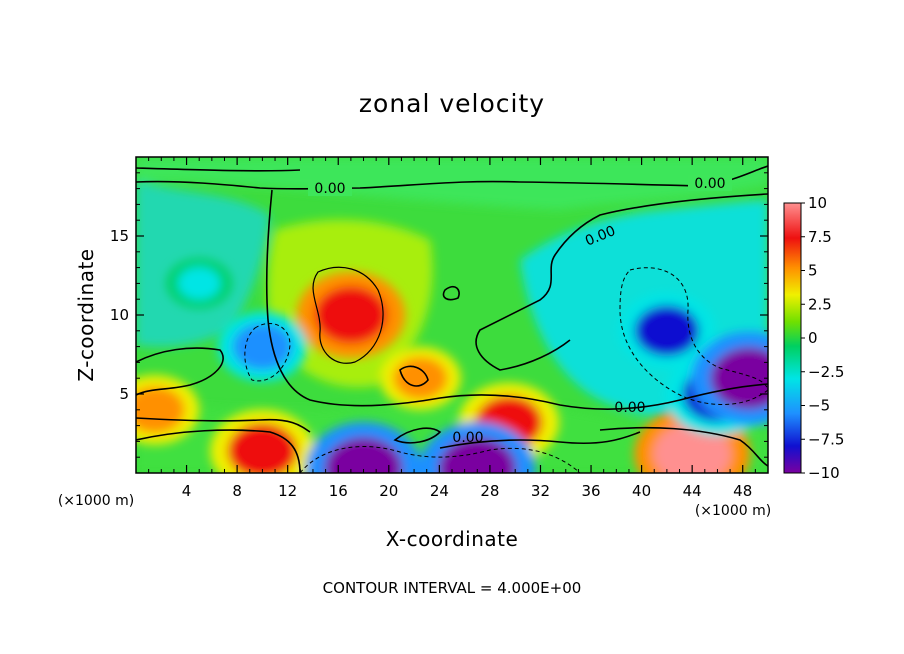 The width and height of the screenshot is (904, 654). What do you see at coordinates (792, 338) in the screenshot?
I see `colorbar-scale` at bounding box center [792, 338].